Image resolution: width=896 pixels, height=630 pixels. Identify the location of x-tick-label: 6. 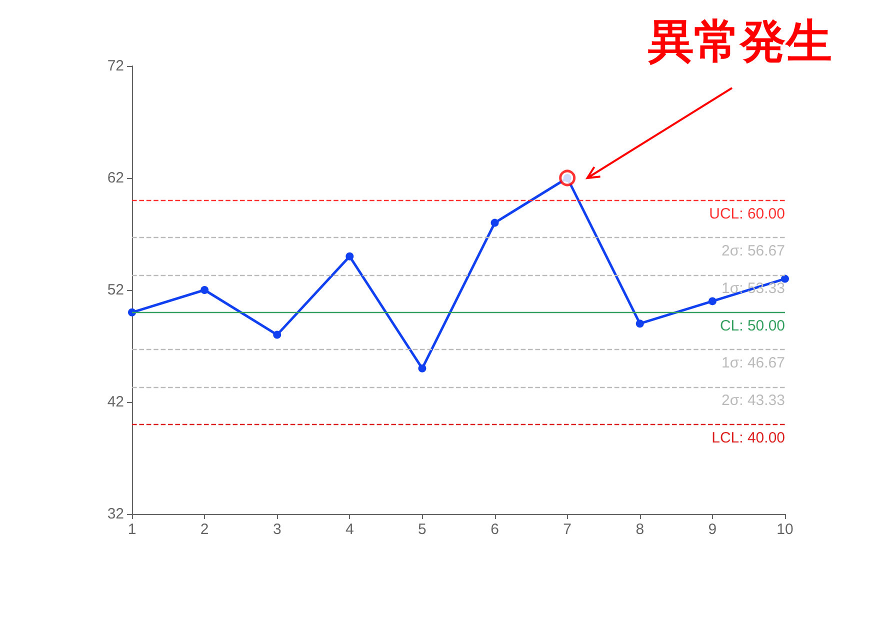
(494, 529).